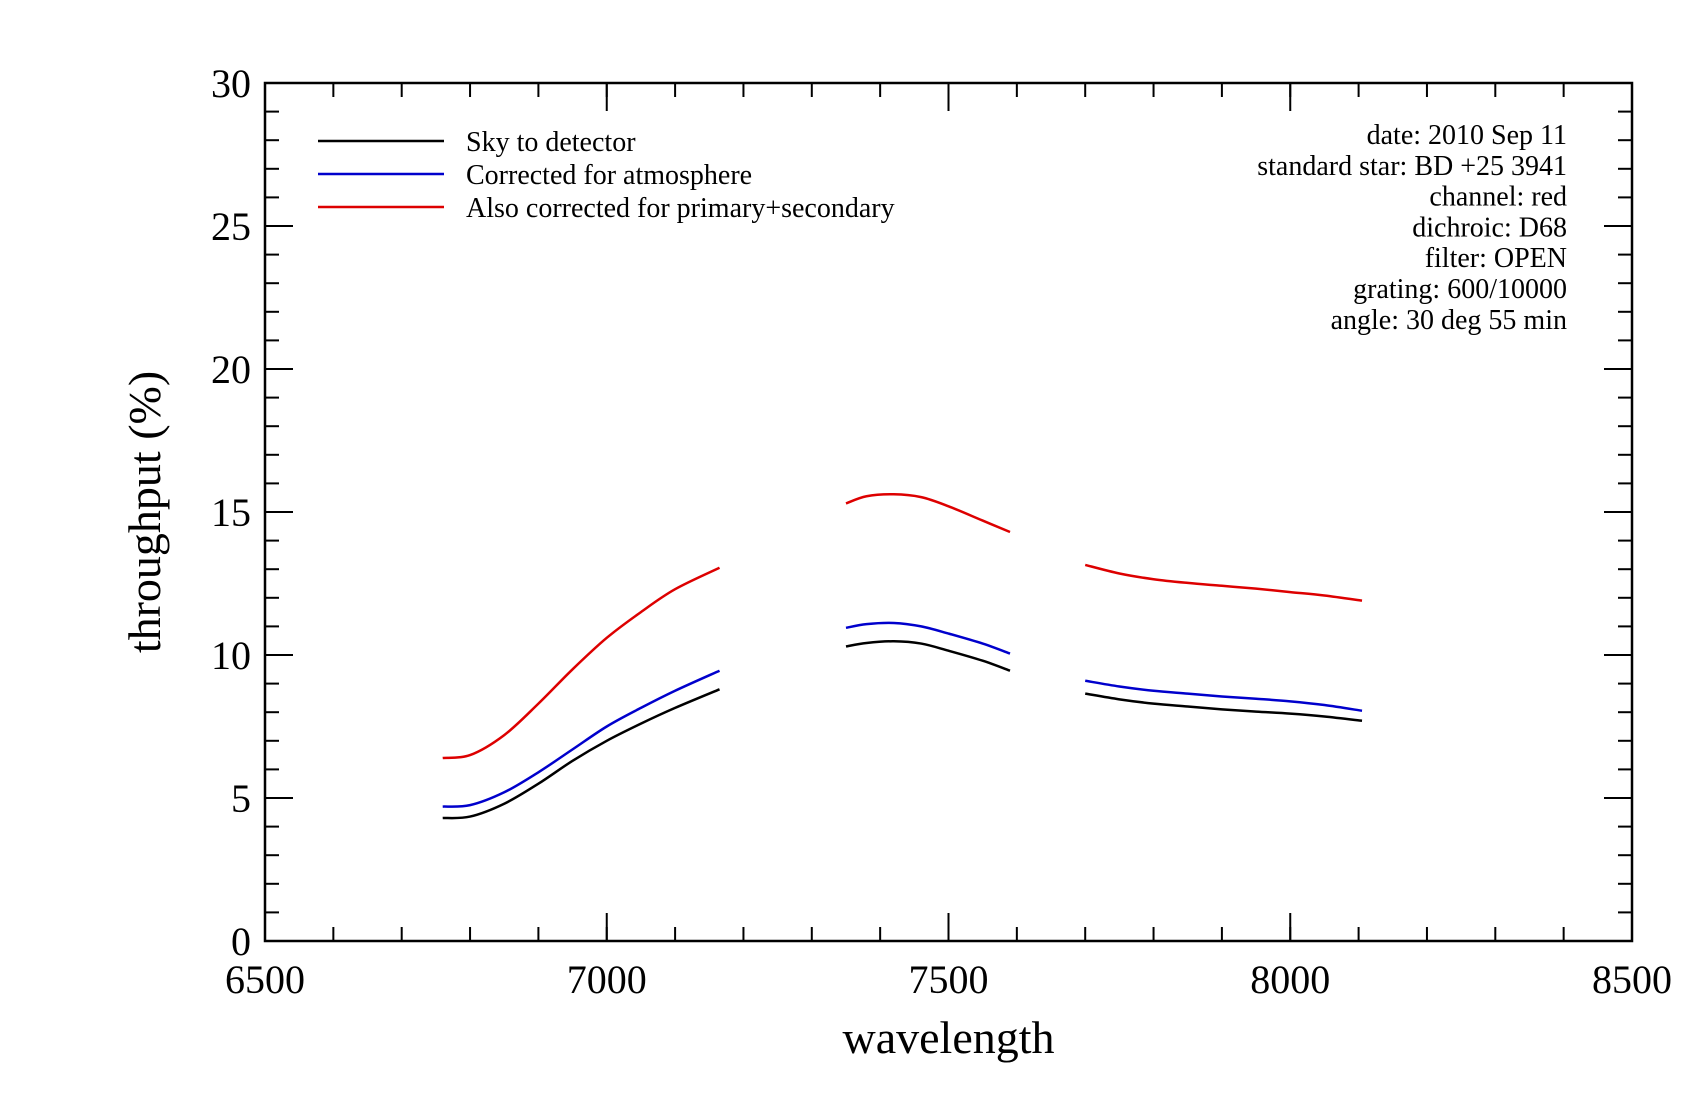 The image size is (1700, 1100). What do you see at coordinates (1460, 289) in the screenshot?
I see `info-line-6: grating: 600/10000` at bounding box center [1460, 289].